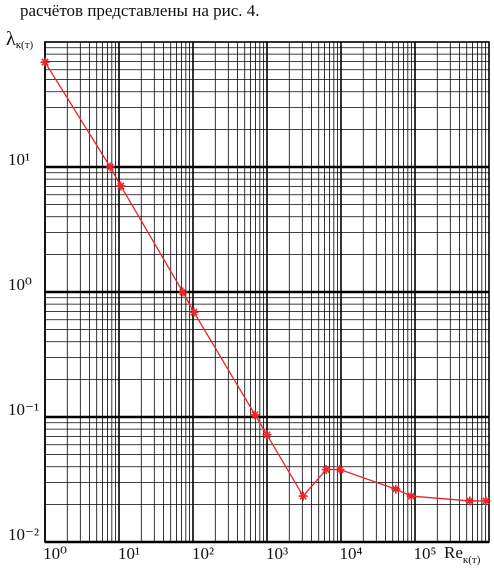 Image resolution: width=494 pixels, height=571 pixels. Describe the element at coordinates (425, 553) in the screenshot. I see `x-tick-label: 10⁵` at that location.